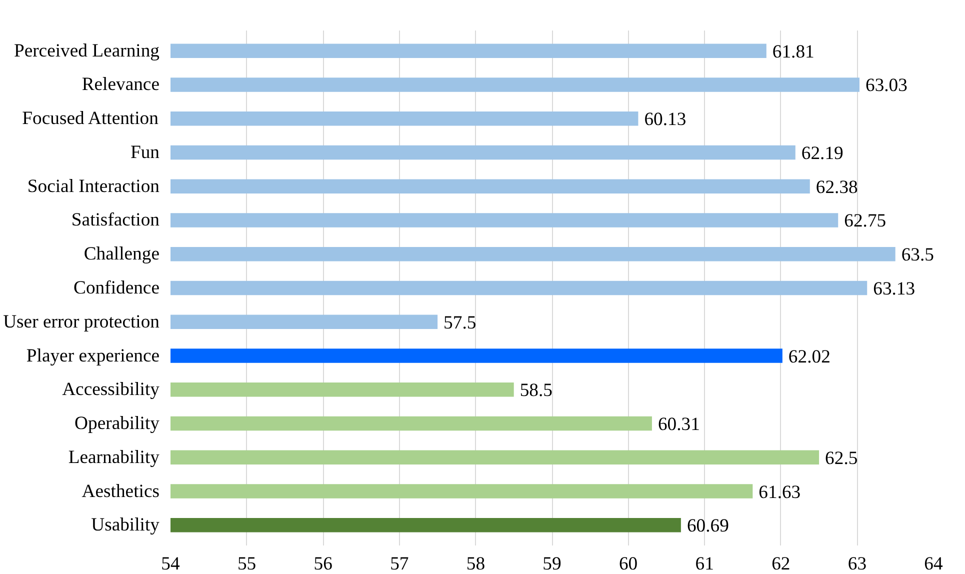  Describe the element at coordinates (121, 85) in the screenshot. I see `y-tick-label: Relevance` at that location.